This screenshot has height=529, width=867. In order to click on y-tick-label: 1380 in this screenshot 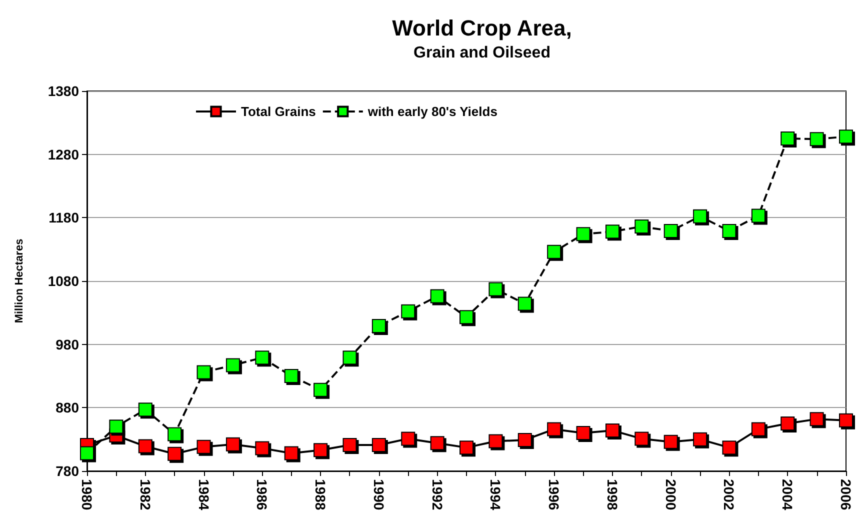, I will do `click(64, 91)`.